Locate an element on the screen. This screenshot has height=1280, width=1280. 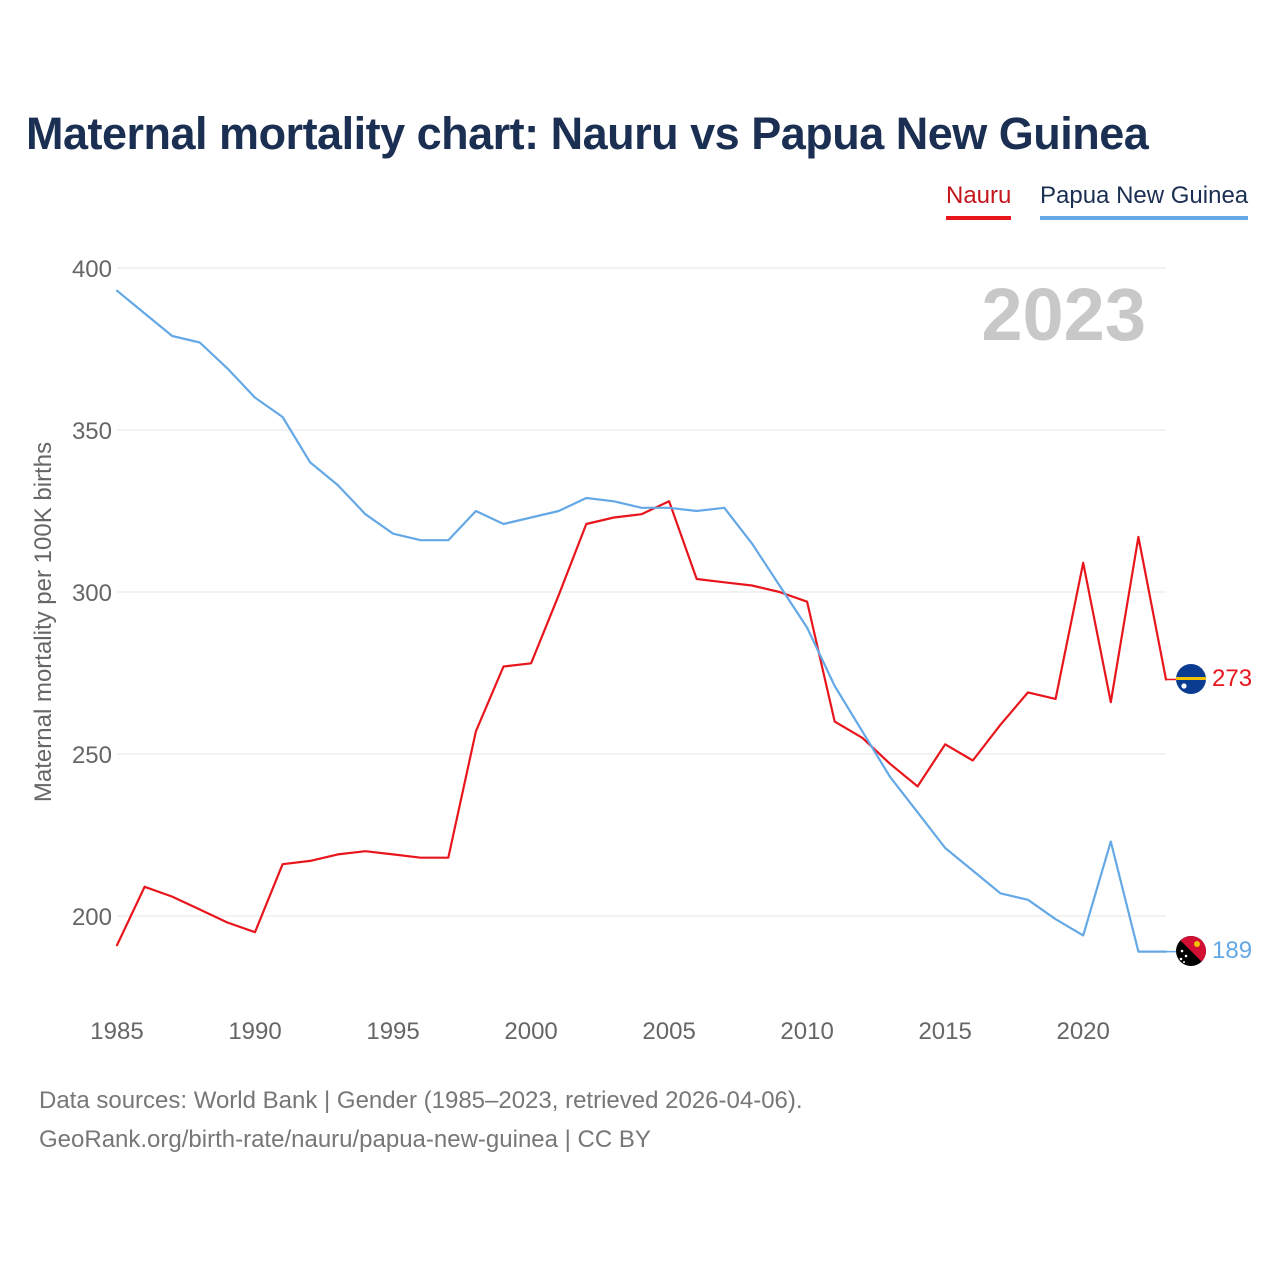
y-tick-label: 300 is located at coordinates (92, 593).